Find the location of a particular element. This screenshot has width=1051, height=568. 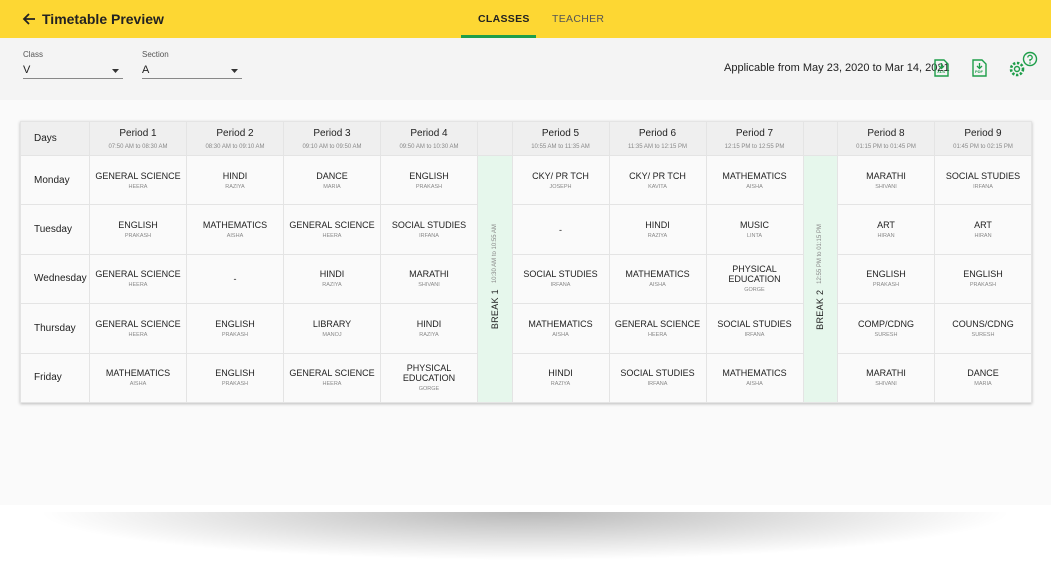

export-pdf: PDF is located at coordinates (979, 70).